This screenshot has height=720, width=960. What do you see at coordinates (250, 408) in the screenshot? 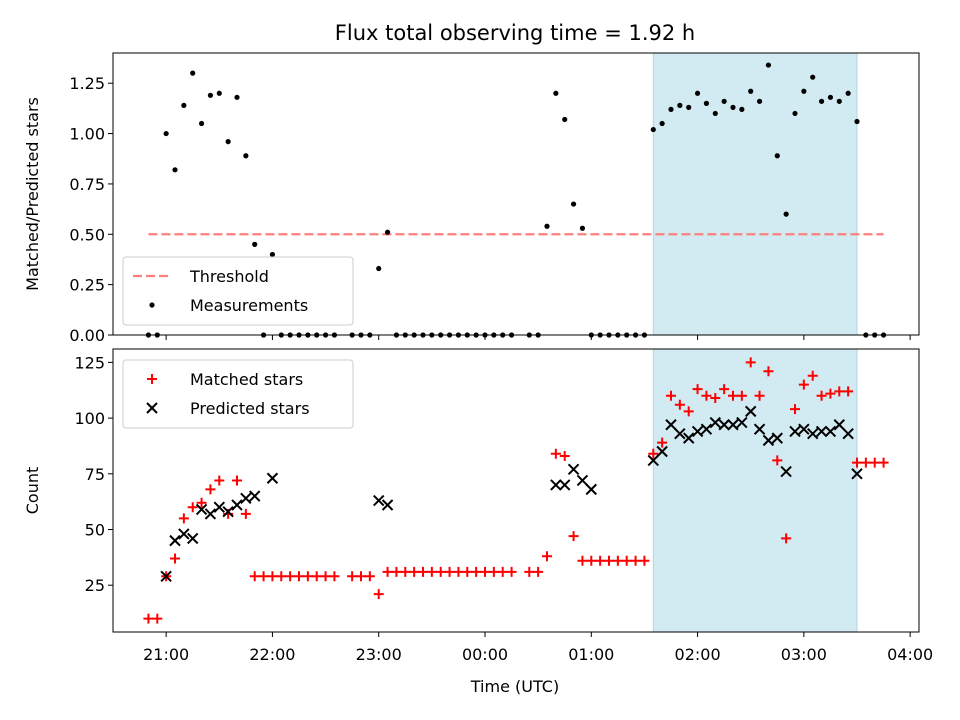
I see `legend-label: Predicted stars` at bounding box center [250, 408].